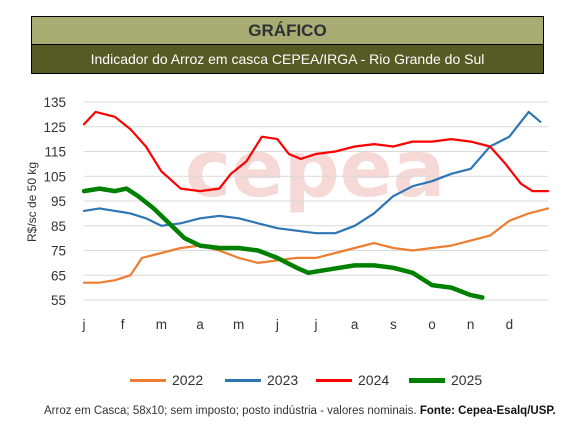 This screenshot has height=441, width=588. I want to click on cepea-watermark: cepea, so click(315, 170).